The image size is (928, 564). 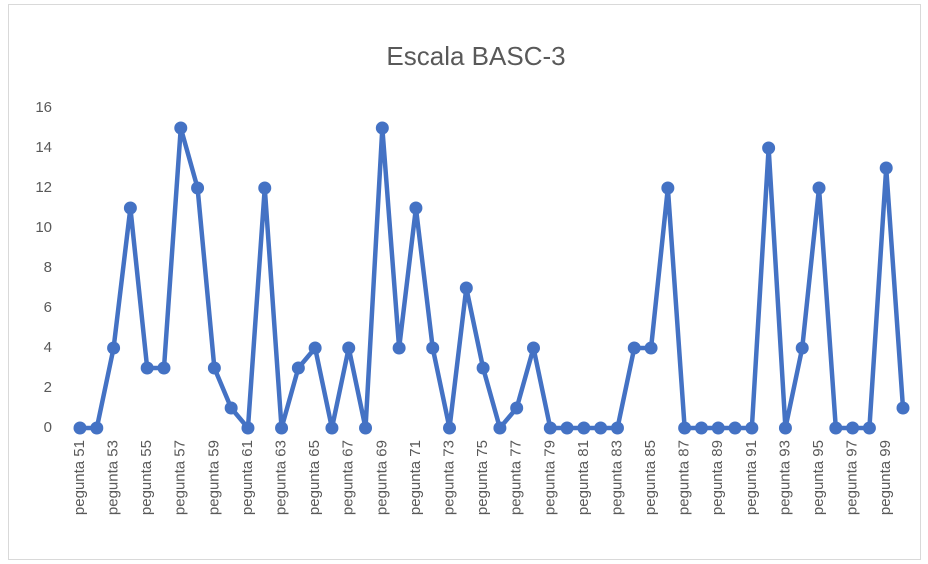 What do you see at coordinates (180, 477) in the screenshot?
I see `x-tick-label: pegunta 57` at bounding box center [180, 477].